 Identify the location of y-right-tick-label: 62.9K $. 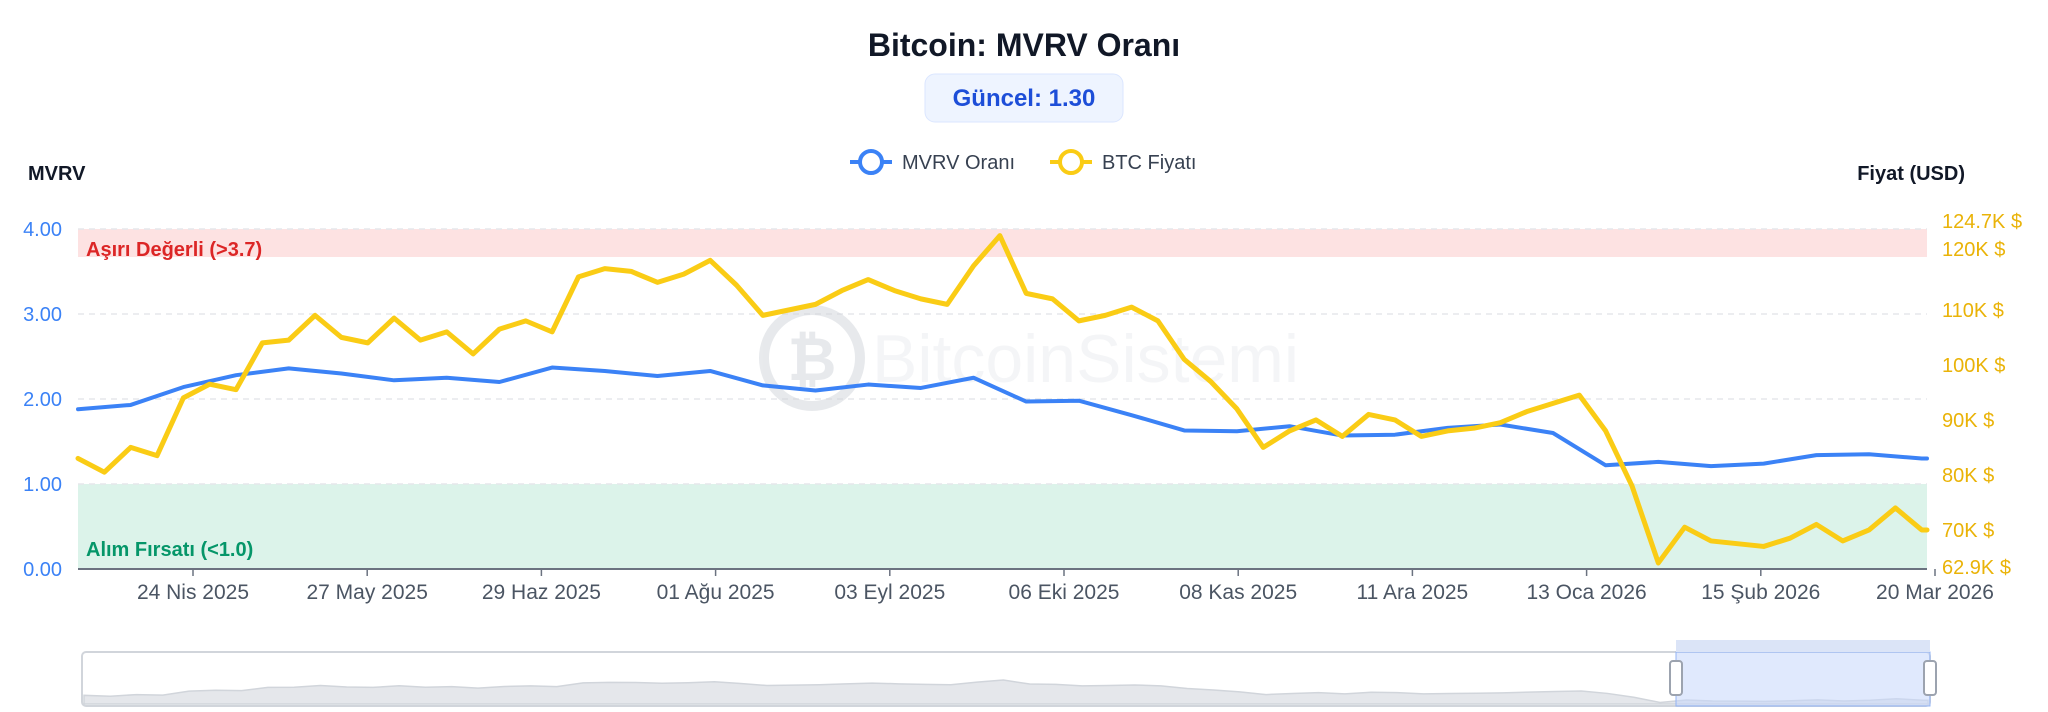
(1976, 568).